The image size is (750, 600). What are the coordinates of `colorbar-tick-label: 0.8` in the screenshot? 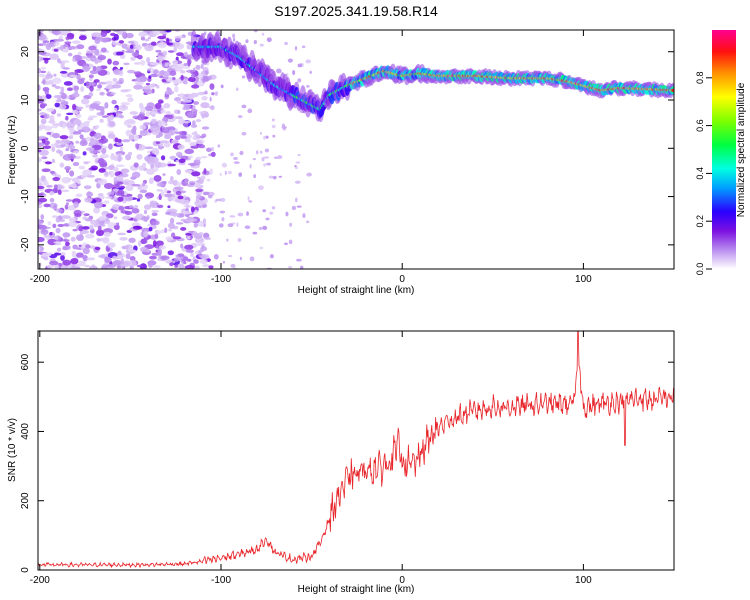 It's located at (700, 78).